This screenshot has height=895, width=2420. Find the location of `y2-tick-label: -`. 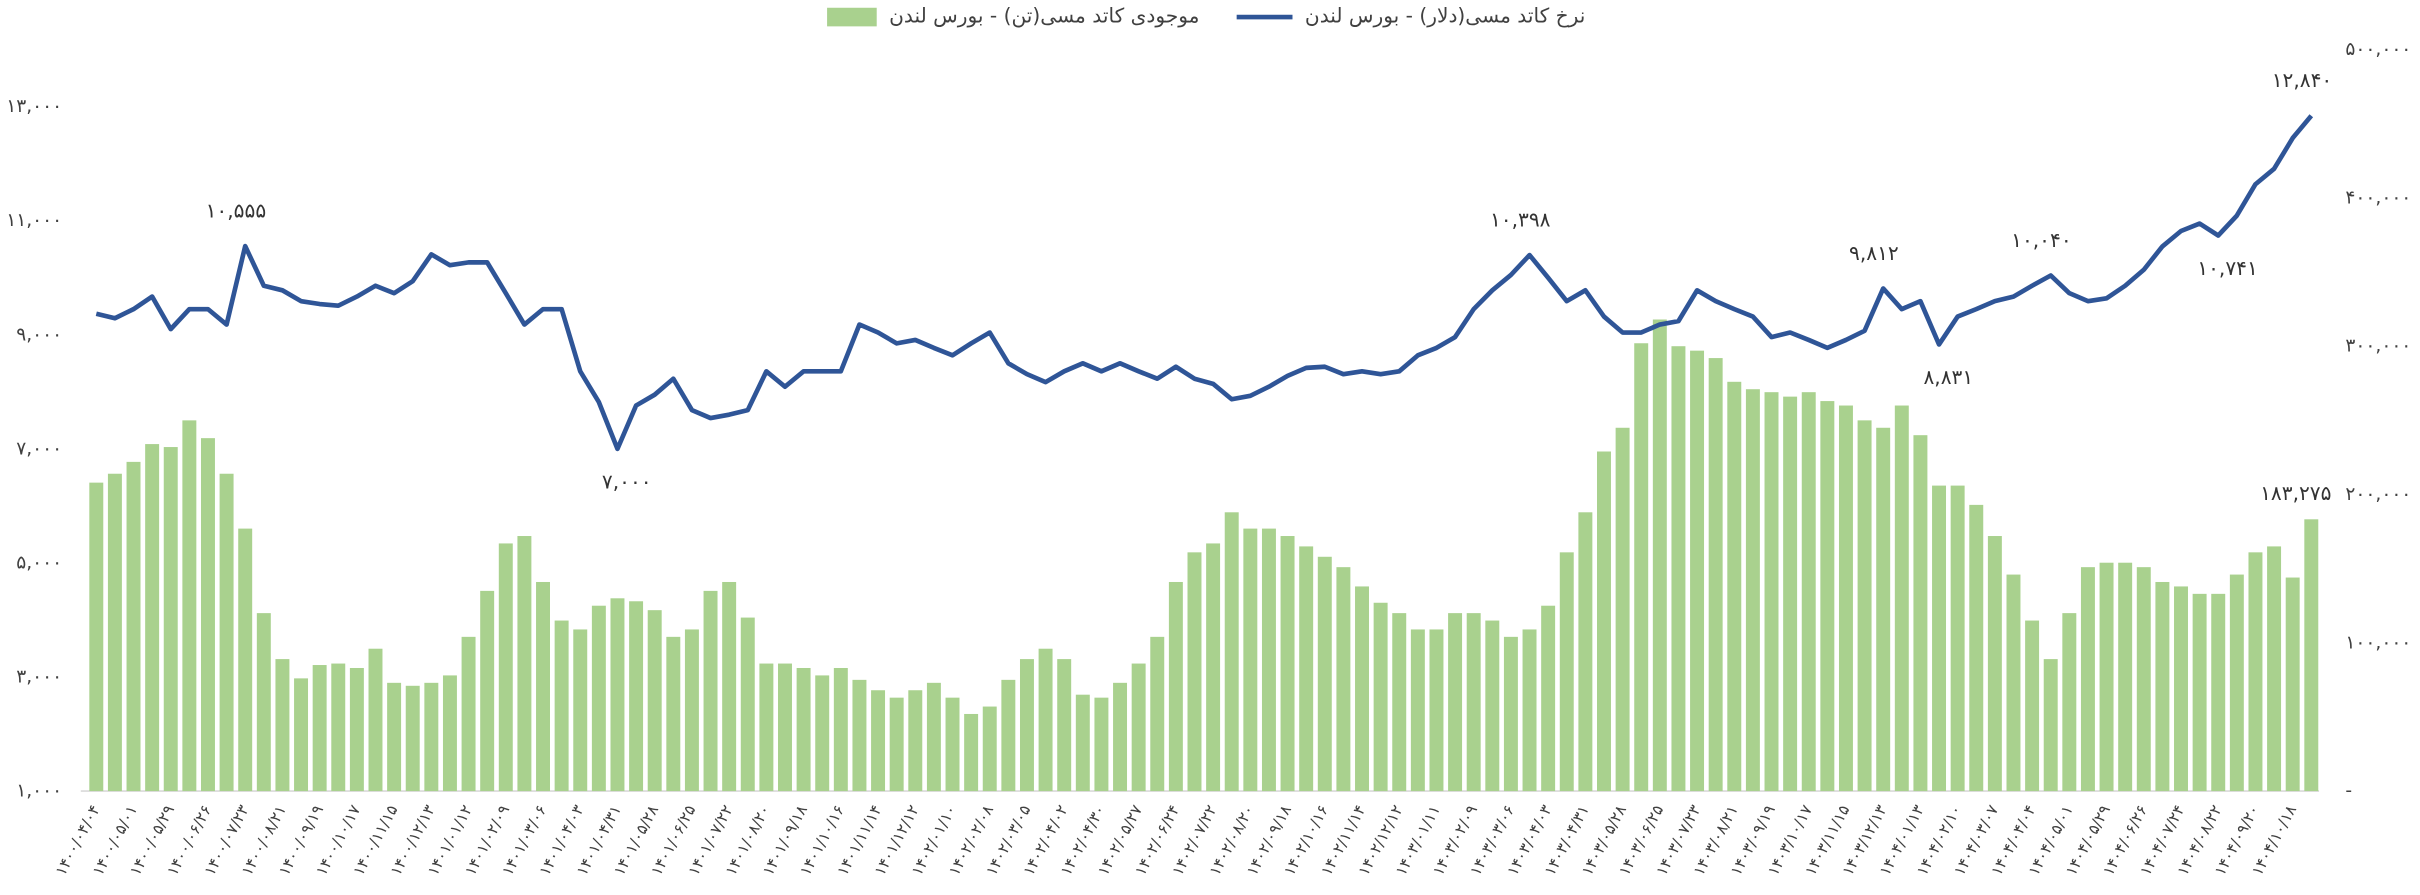

y2-tick-label: - is located at coordinates (2348, 791).